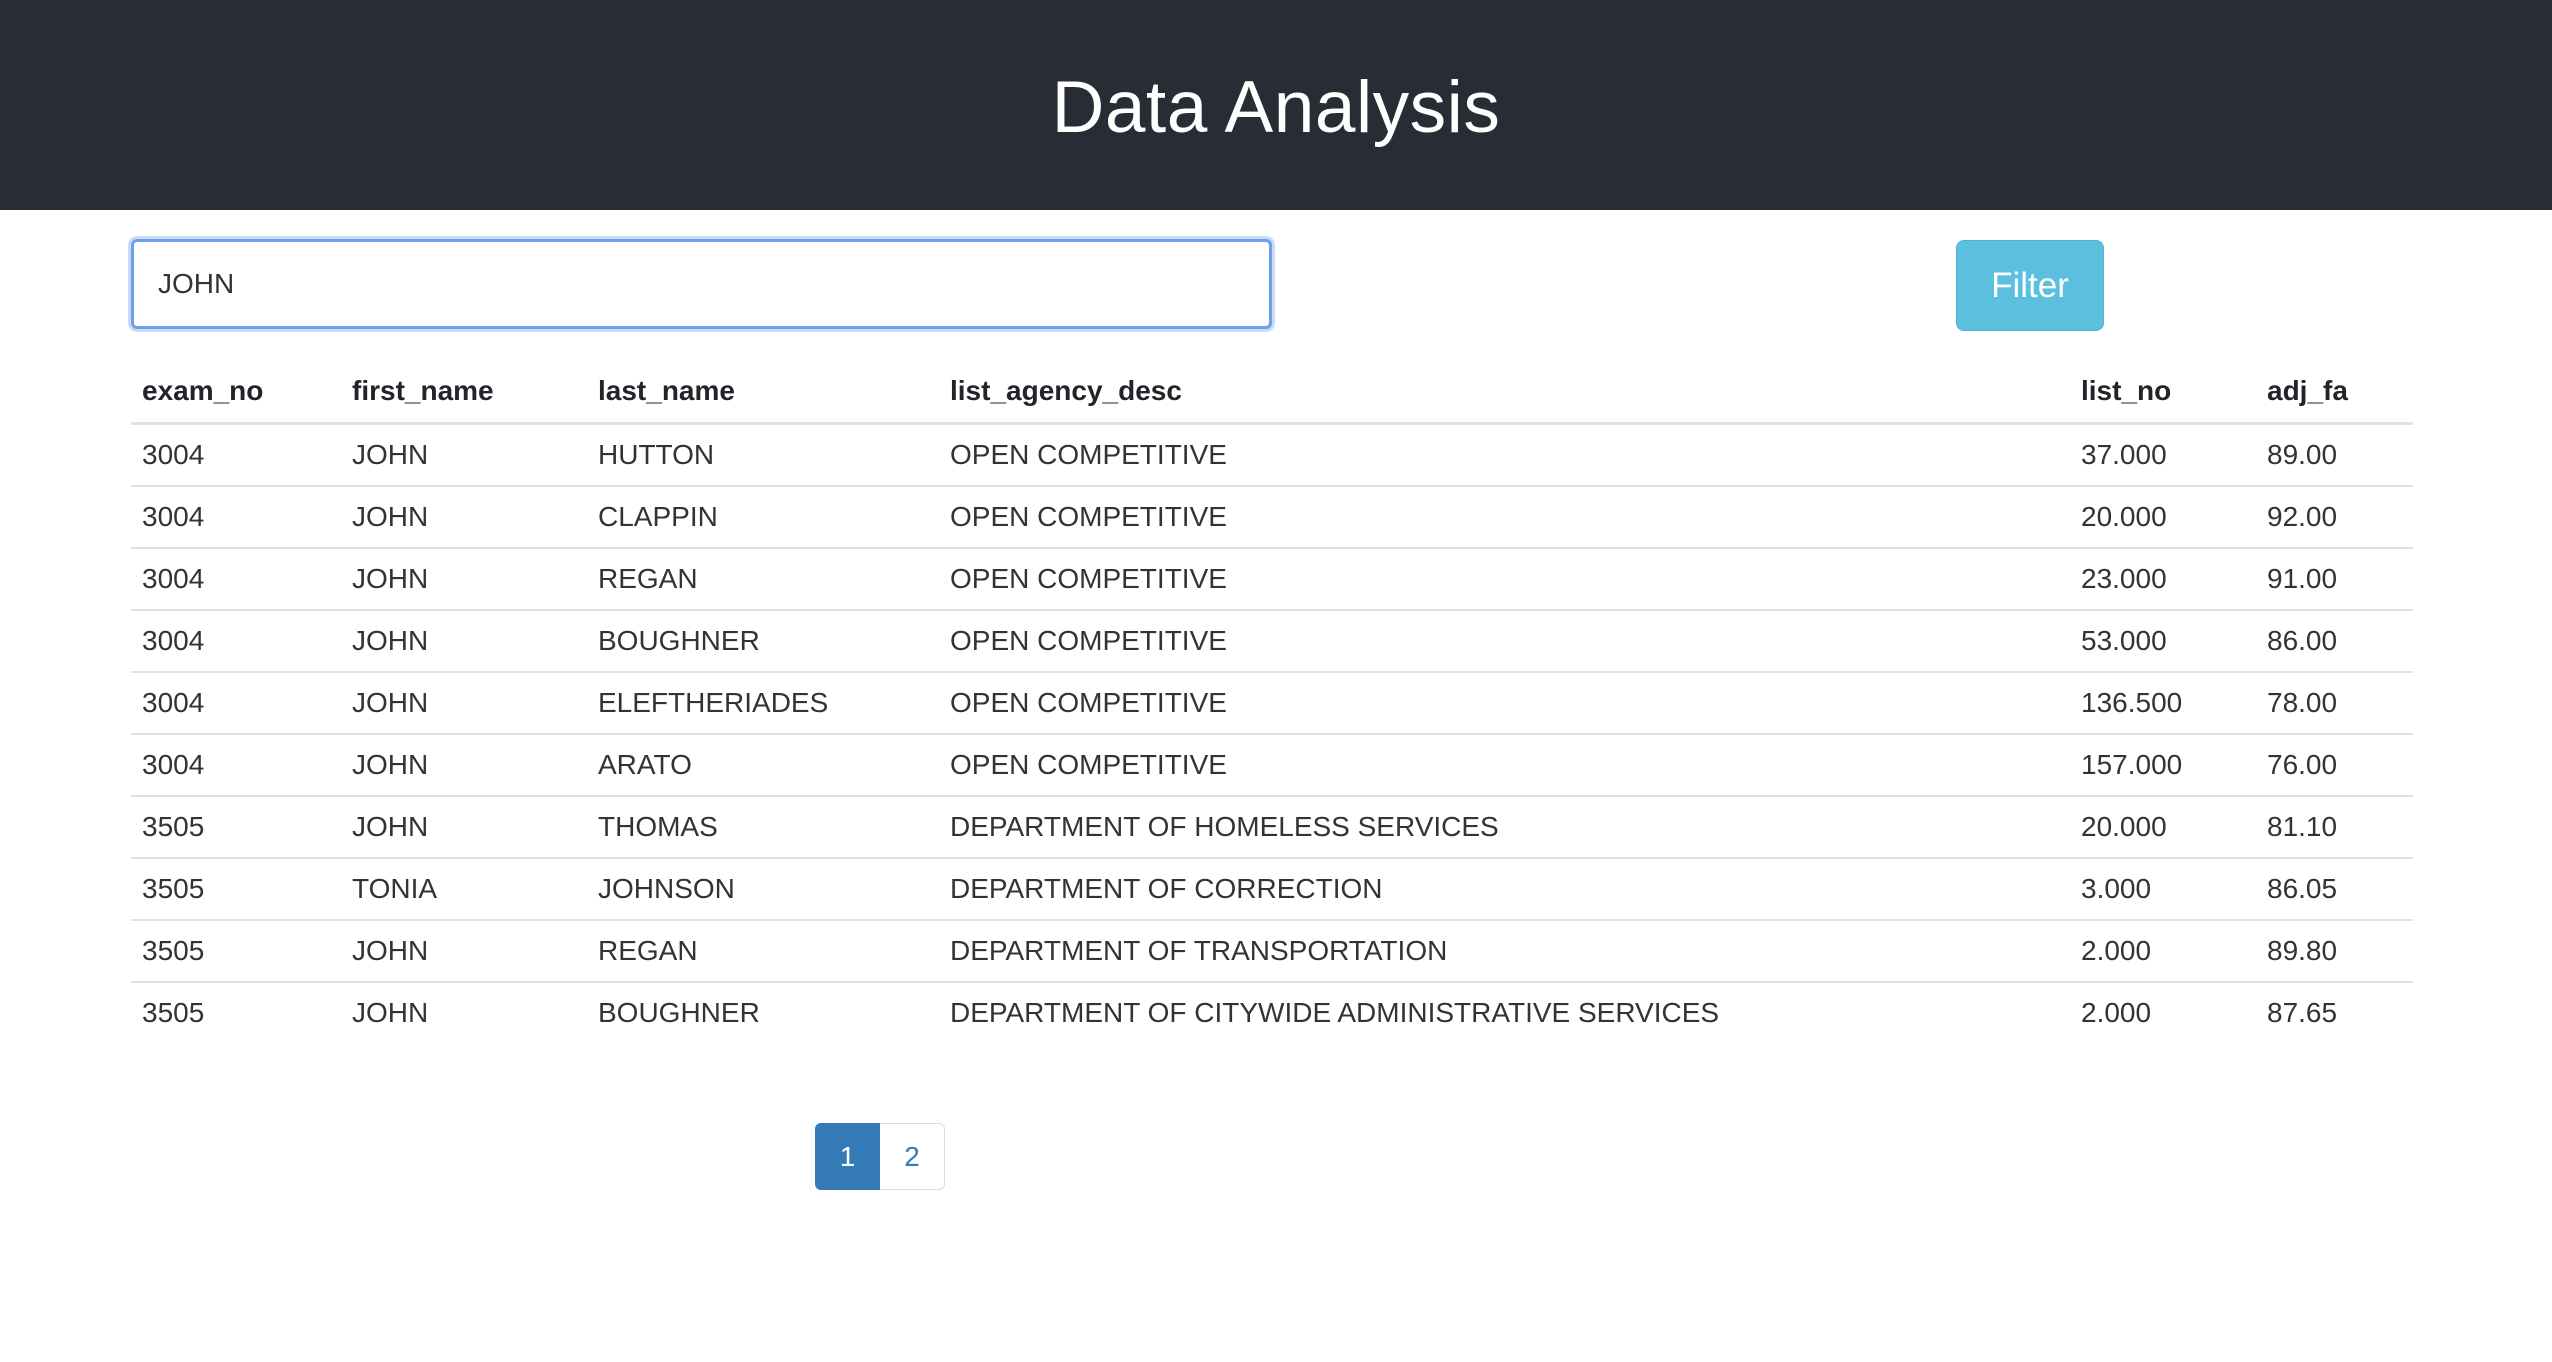 The height and width of the screenshot is (1362, 2552). What do you see at coordinates (464, 392) in the screenshot?
I see `column-header-first-name: first_name` at bounding box center [464, 392].